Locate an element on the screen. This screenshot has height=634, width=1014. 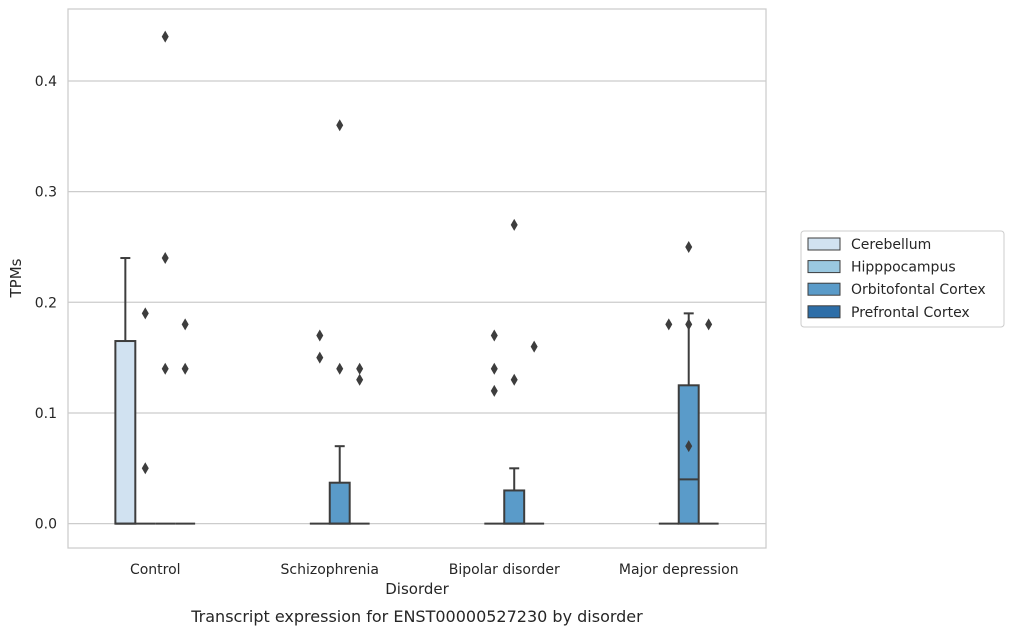
legend-label-2: Orbitofontal Cortex is located at coordinates (918, 290).